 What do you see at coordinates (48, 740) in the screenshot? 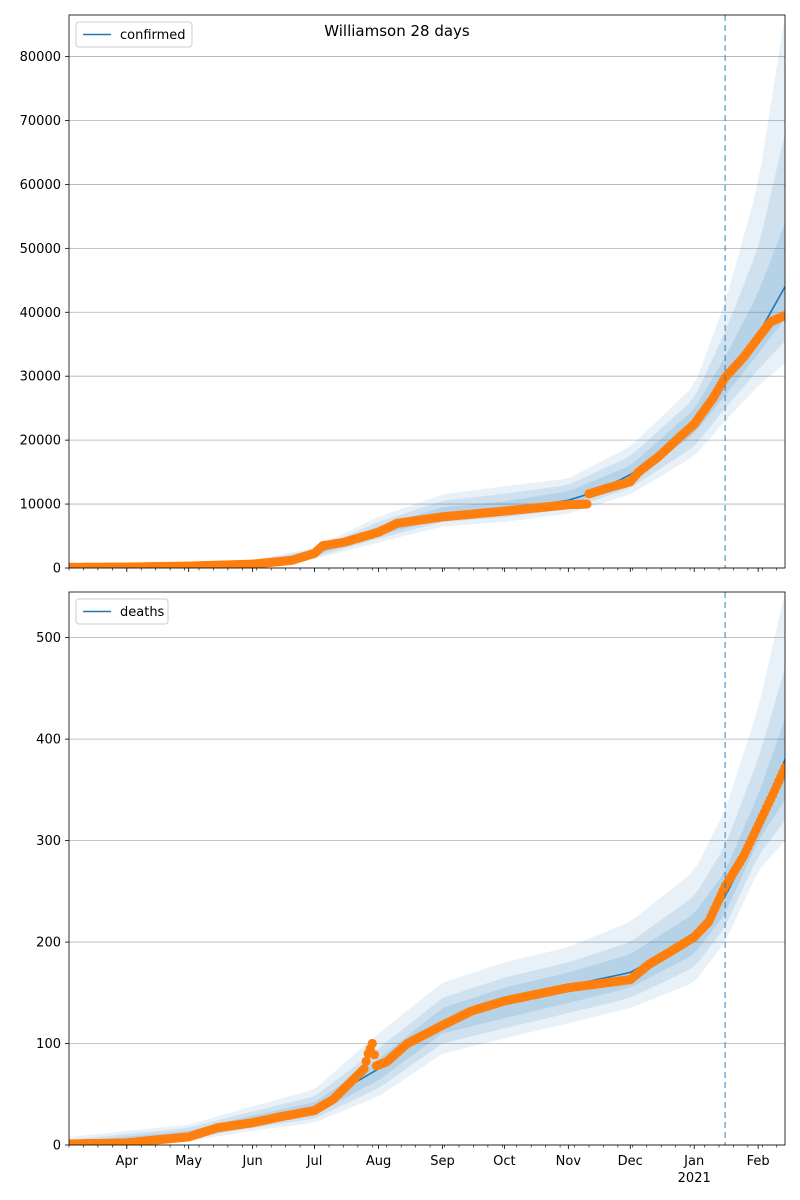
I see `y-tick-label-400: 400` at bounding box center [48, 740].